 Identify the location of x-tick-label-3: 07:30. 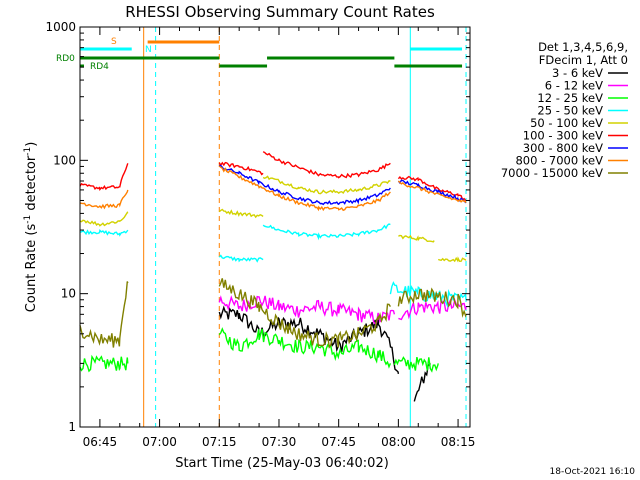
(279, 442).